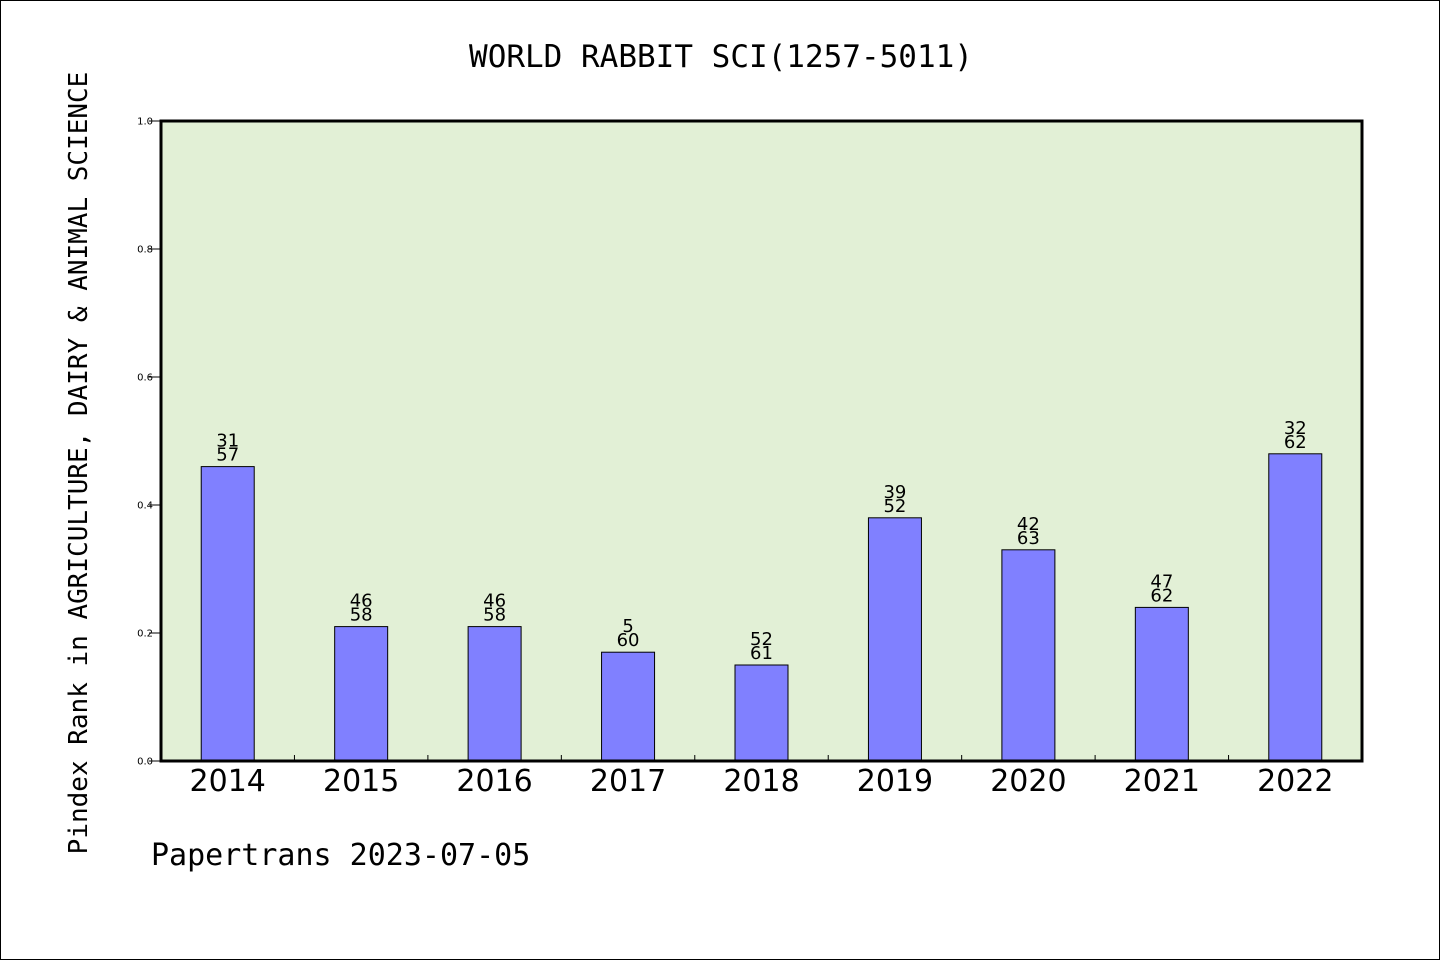 The width and height of the screenshot is (1440, 961). I want to click on y-tick-label: 0.4, so click(145, 506).